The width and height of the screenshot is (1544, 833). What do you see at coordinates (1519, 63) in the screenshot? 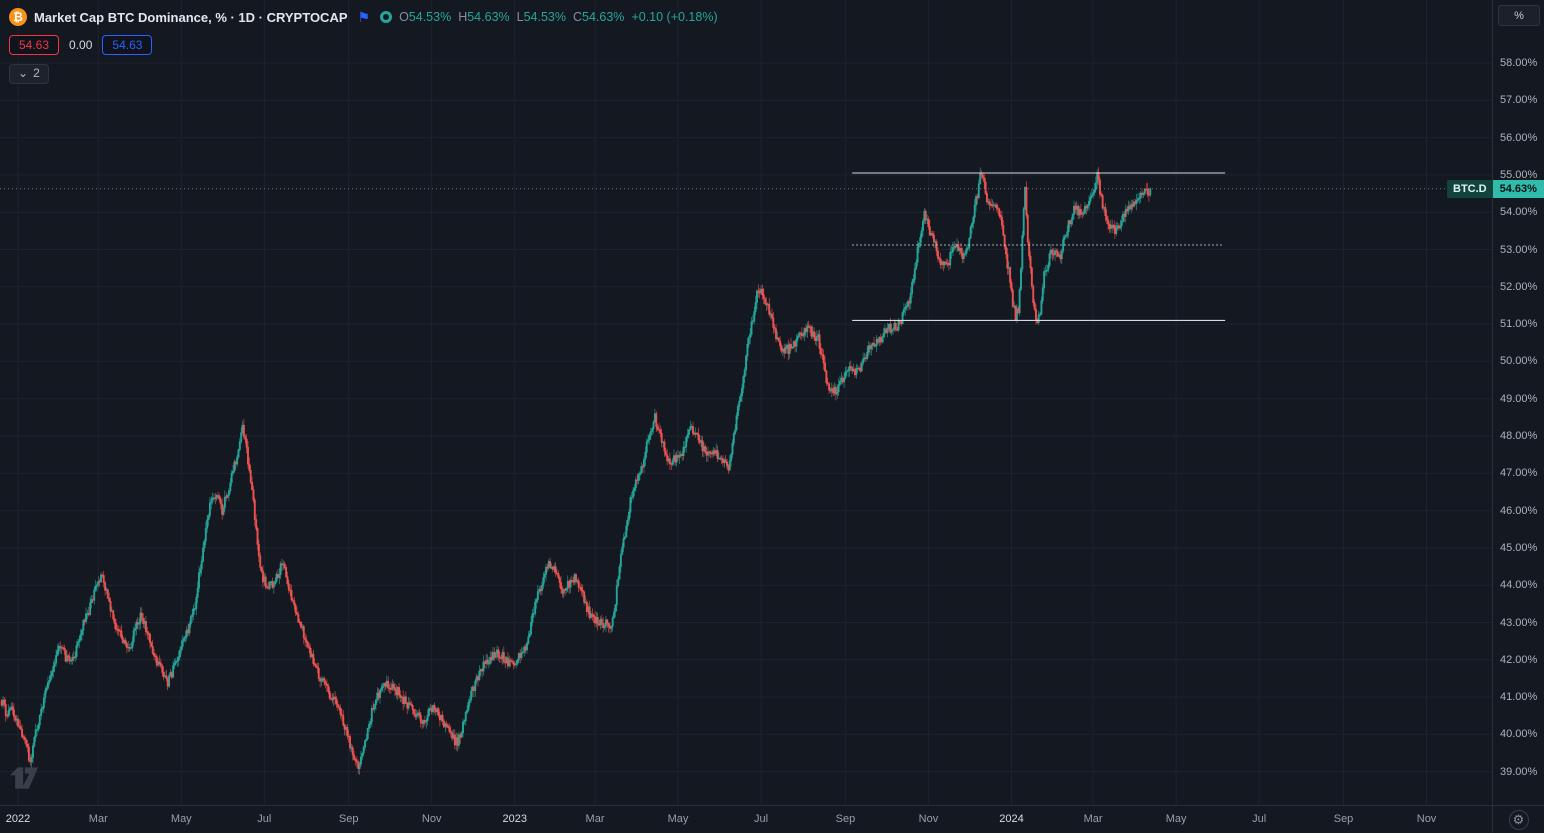
I see `price-tick-label: 58.00%` at bounding box center [1519, 63].